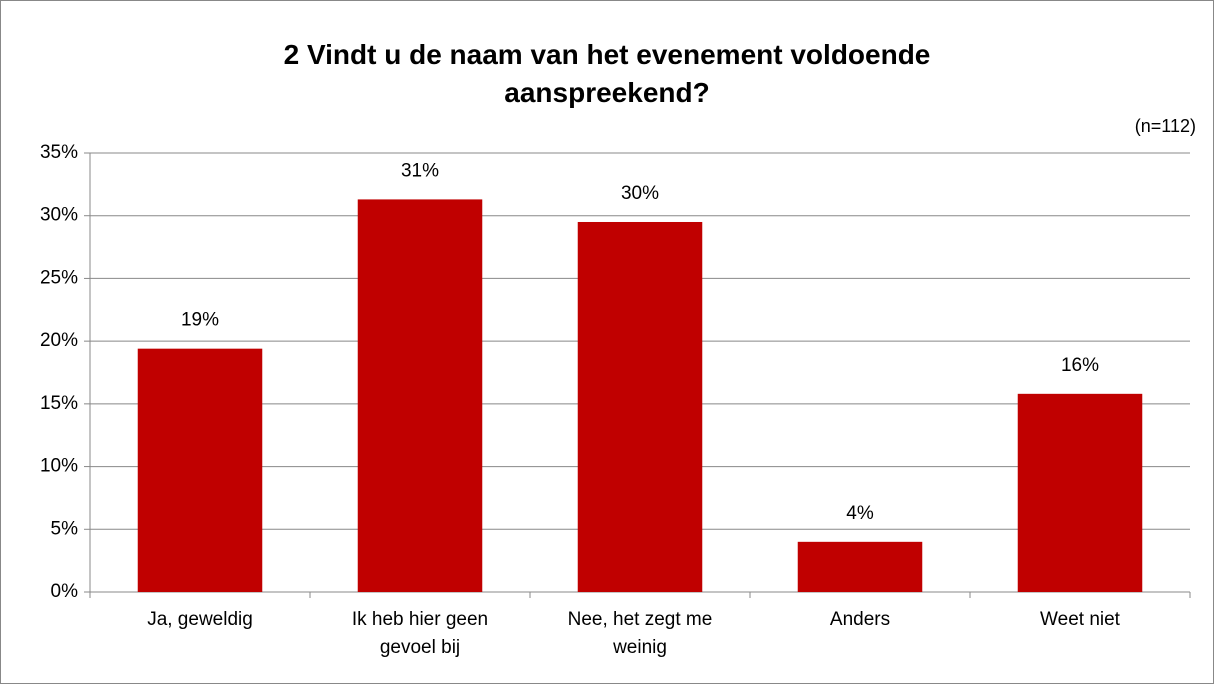 The height and width of the screenshot is (684, 1214). Describe the element at coordinates (420, 633) in the screenshot. I see `x-tick-label: Ik heb hier geen gevoel bij` at that location.